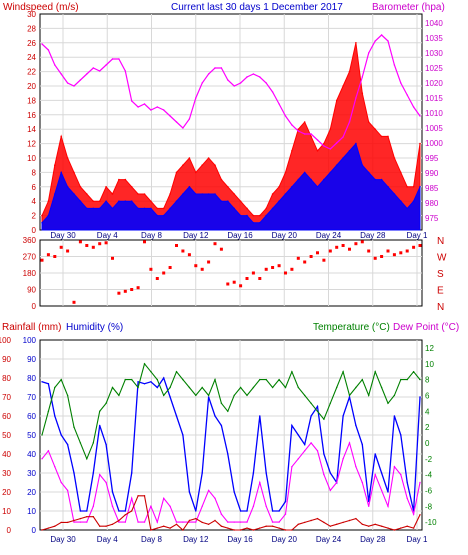 The width and height of the screenshot is (468, 555). What do you see at coordinates (31, 327) in the screenshot?
I see `rainfall-axis-title: Rainfall (mm)` at bounding box center [31, 327].